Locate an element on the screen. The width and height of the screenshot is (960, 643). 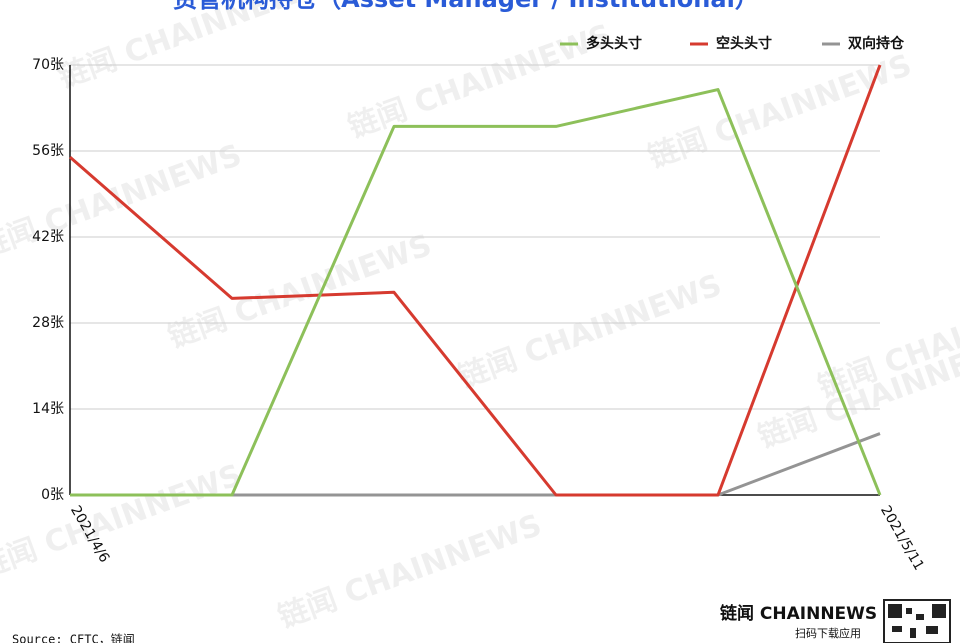
source: Source: CFTC，链闻 is located at coordinates (73, 637).